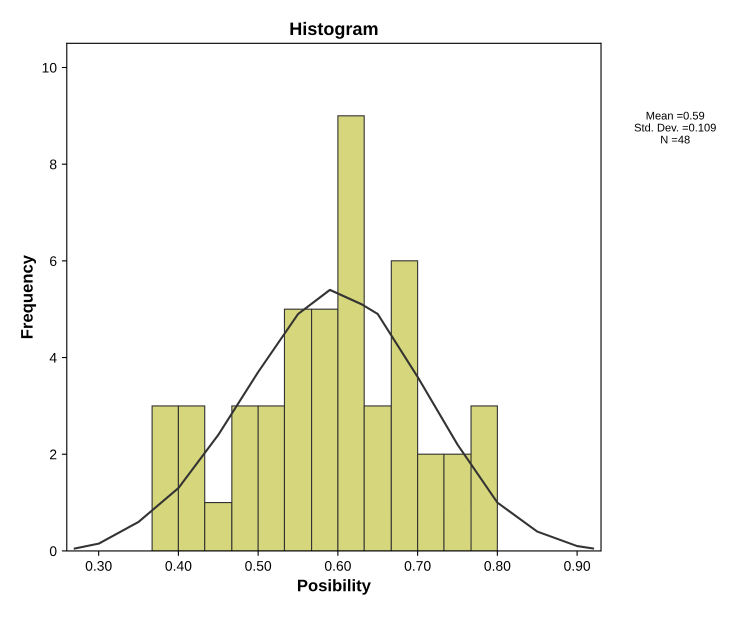 Image resolution: width=742 pixels, height=619 pixels. Describe the element at coordinates (417, 566) in the screenshot. I see `x-tick-label: 0.70` at that location.